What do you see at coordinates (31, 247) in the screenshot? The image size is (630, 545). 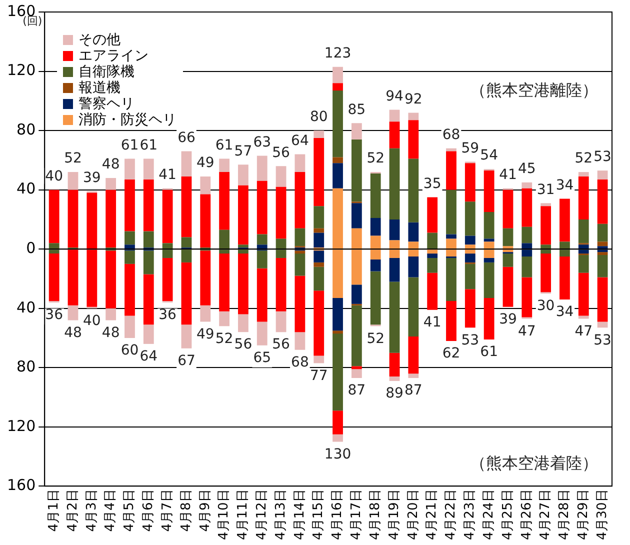 I see `y-tick-label: 0` at bounding box center [31, 247].